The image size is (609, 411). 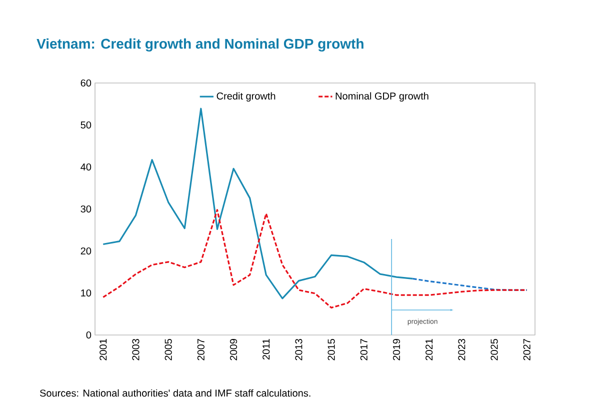 I want to click on x-tick-label: 2015, so click(x=331, y=349).